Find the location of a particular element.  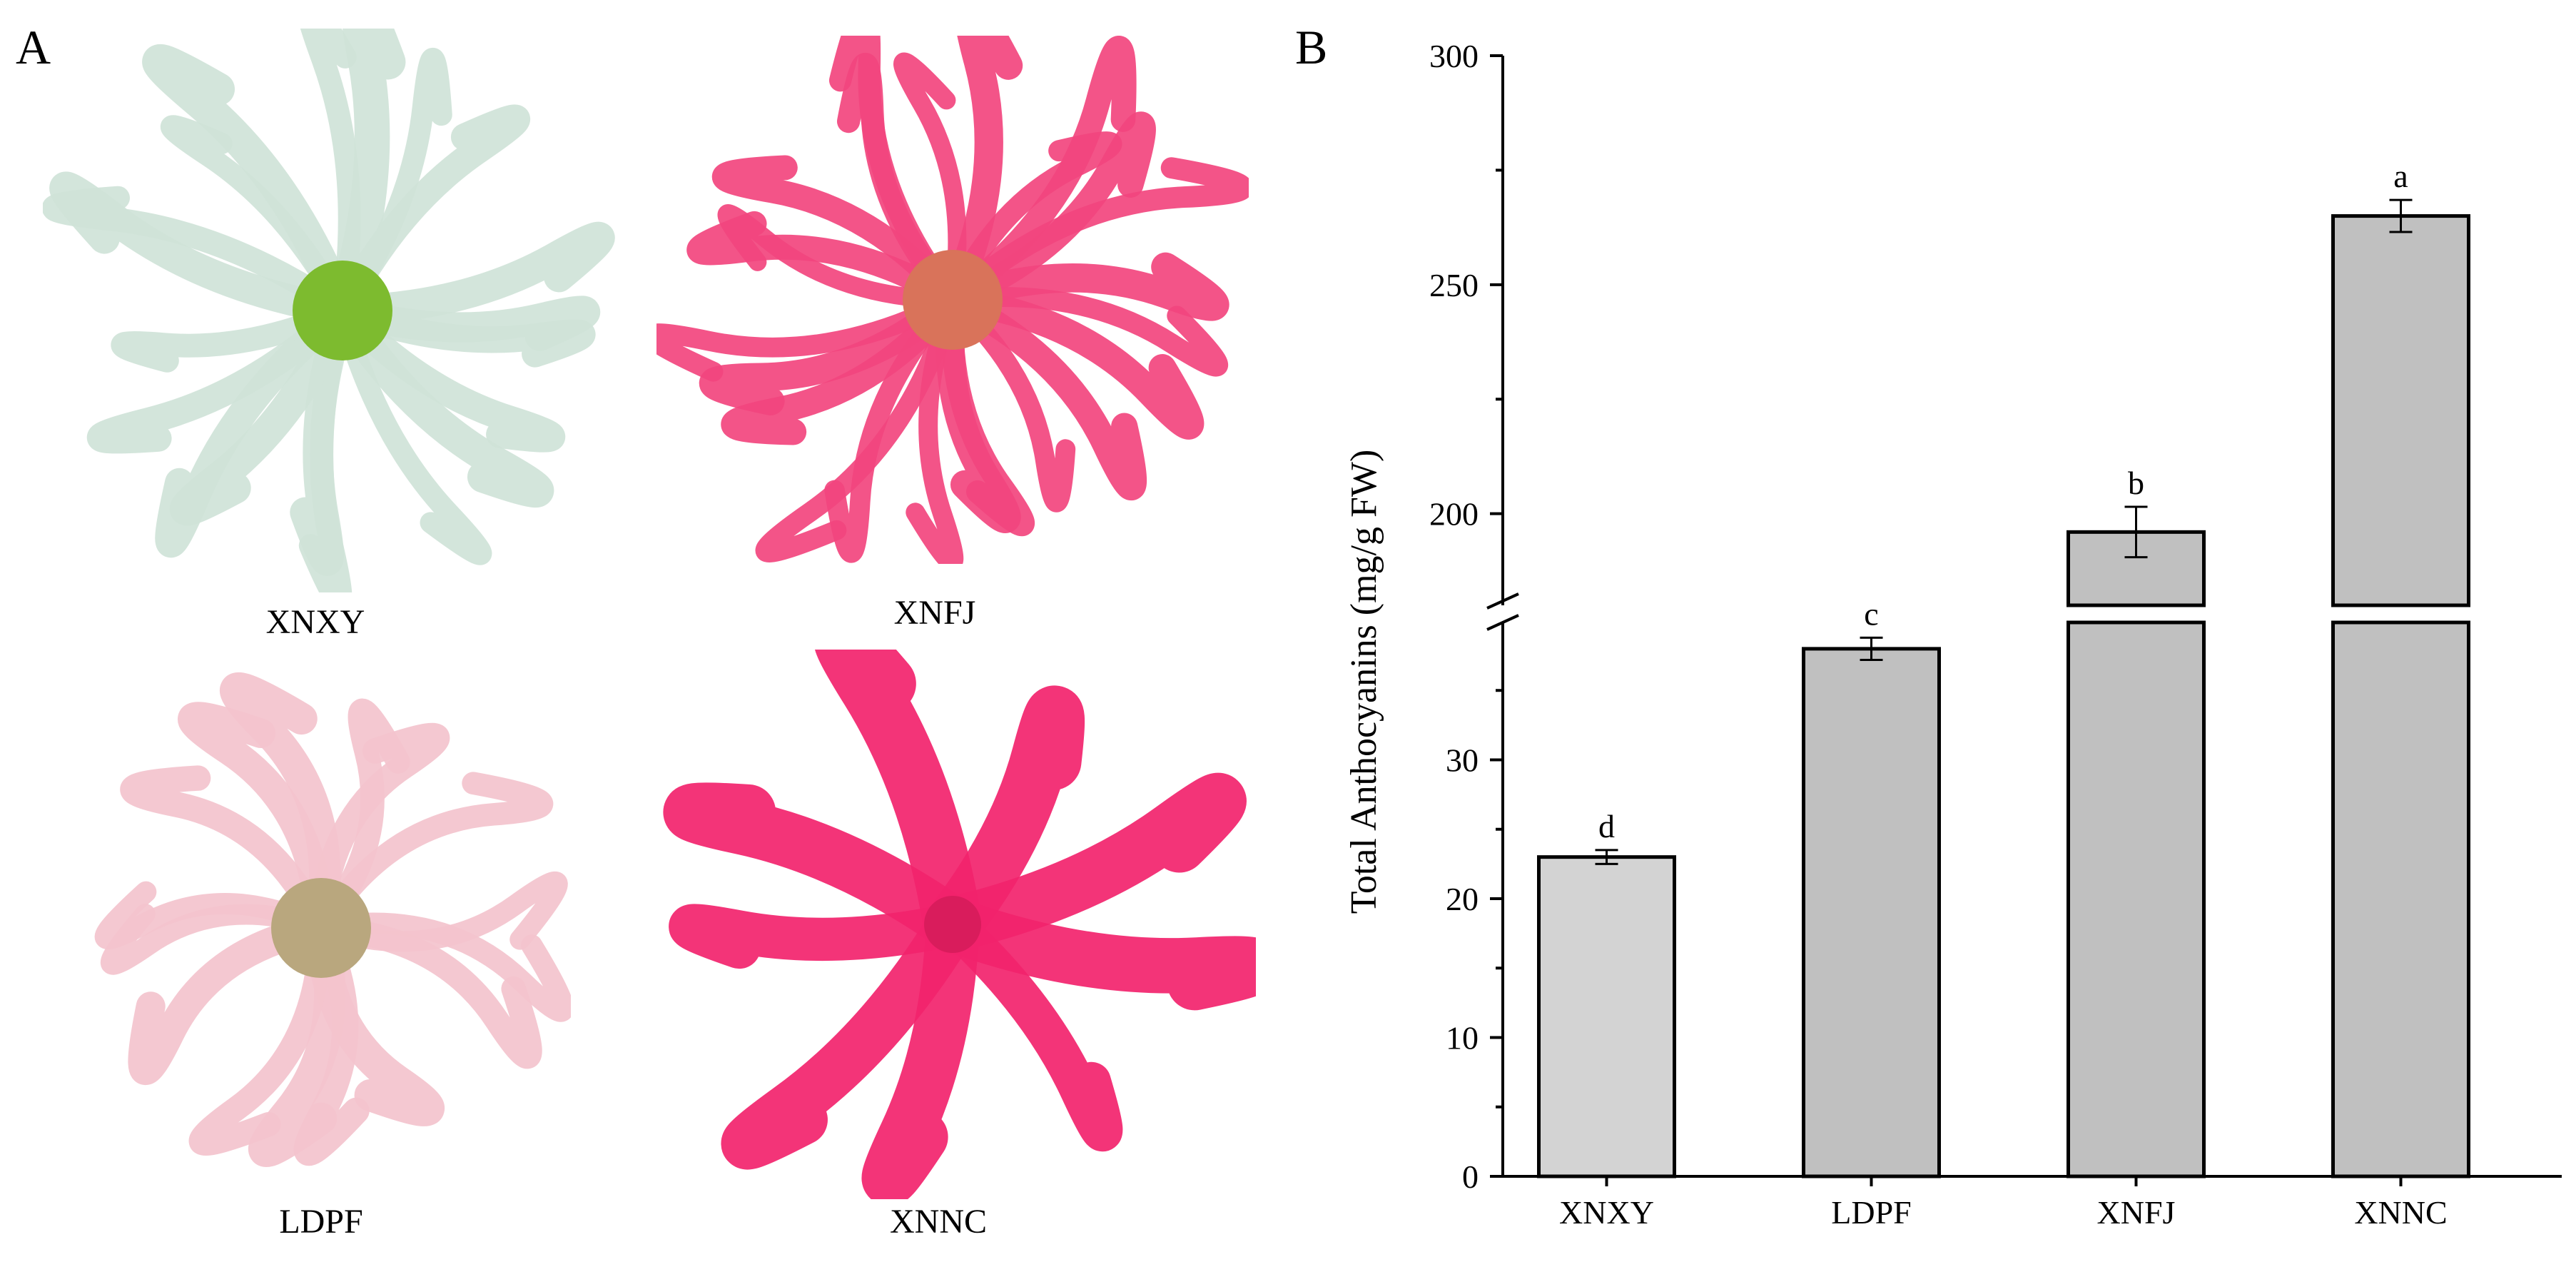

significance-letter-xnxy: d is located at coordinates (1606, 826).